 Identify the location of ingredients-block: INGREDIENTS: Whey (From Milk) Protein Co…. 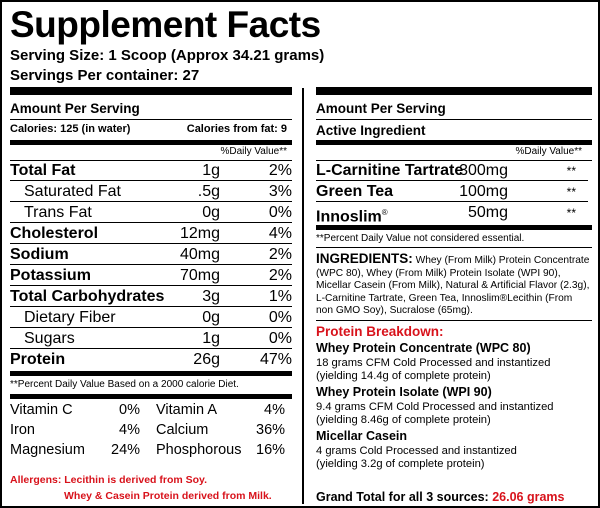
(454, 284).